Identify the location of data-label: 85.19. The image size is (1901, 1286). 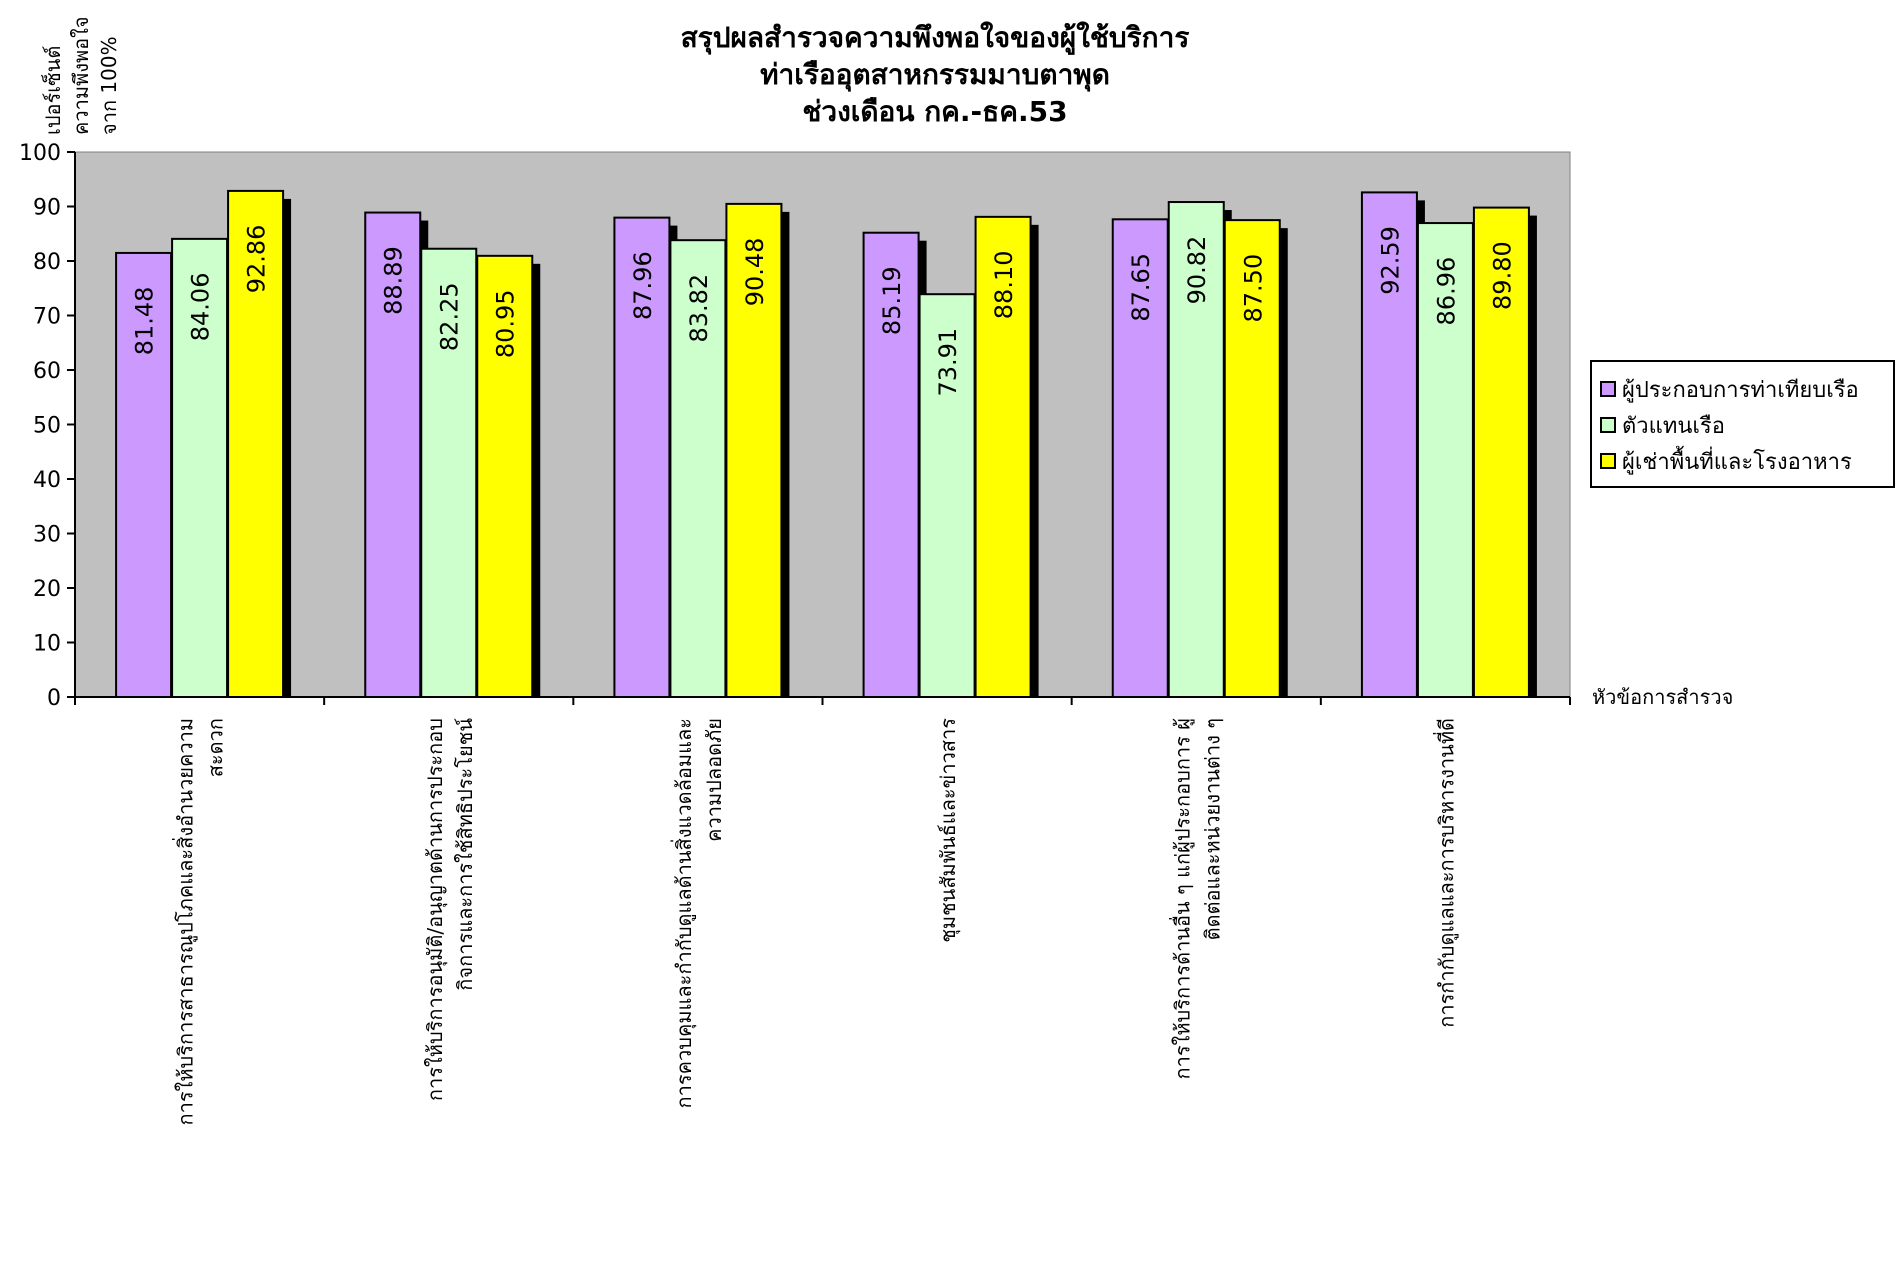
(892, 300).